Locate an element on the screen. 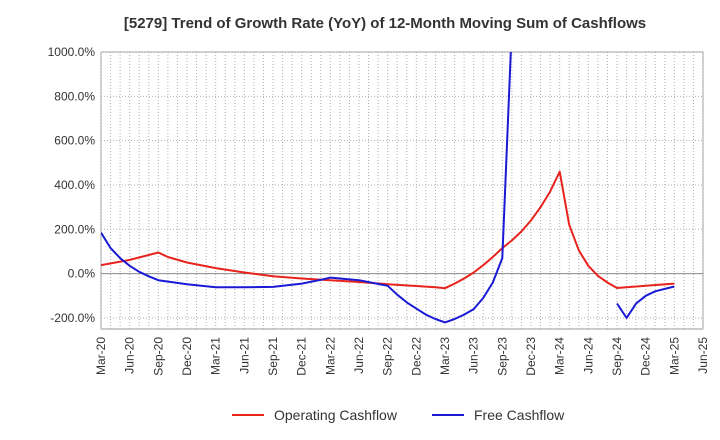 This screenshot has height=440, width=720. x-tick-label: Dec-23 is located at coordinates (531, 356).